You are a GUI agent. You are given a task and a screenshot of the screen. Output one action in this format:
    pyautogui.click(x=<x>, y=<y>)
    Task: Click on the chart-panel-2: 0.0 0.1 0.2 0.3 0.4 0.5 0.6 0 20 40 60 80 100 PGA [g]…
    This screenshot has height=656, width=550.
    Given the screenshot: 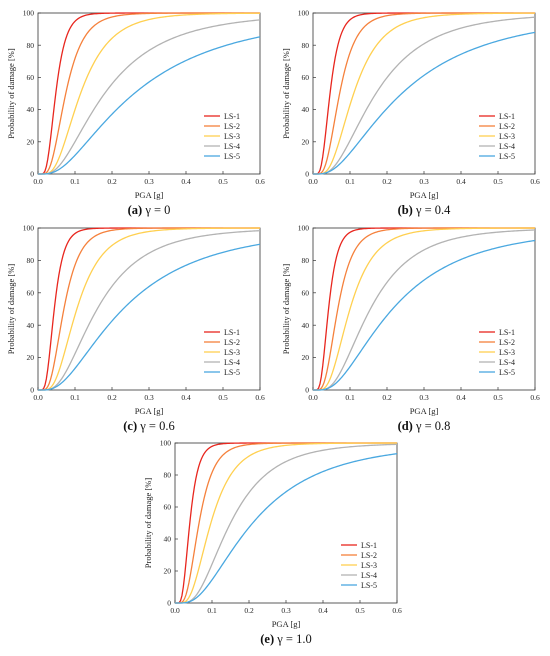 What is the action you would take?
    pyautogui.click(x=410, y=113)
    